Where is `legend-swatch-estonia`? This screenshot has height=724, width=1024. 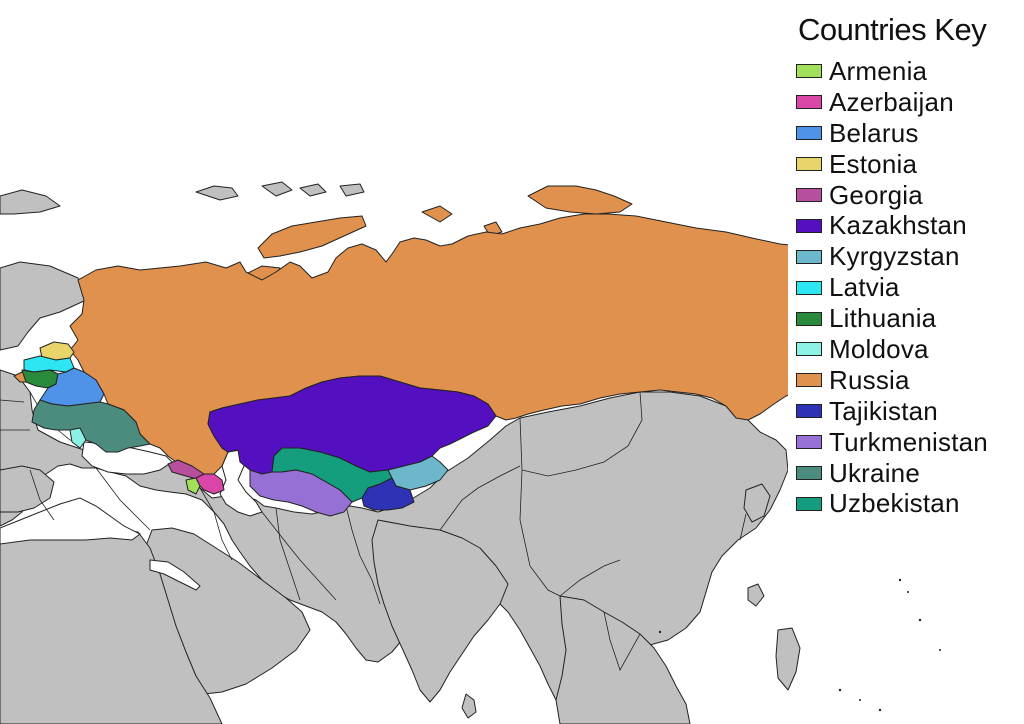
legend-swatch-estonia is located at coordinates (809, 164).